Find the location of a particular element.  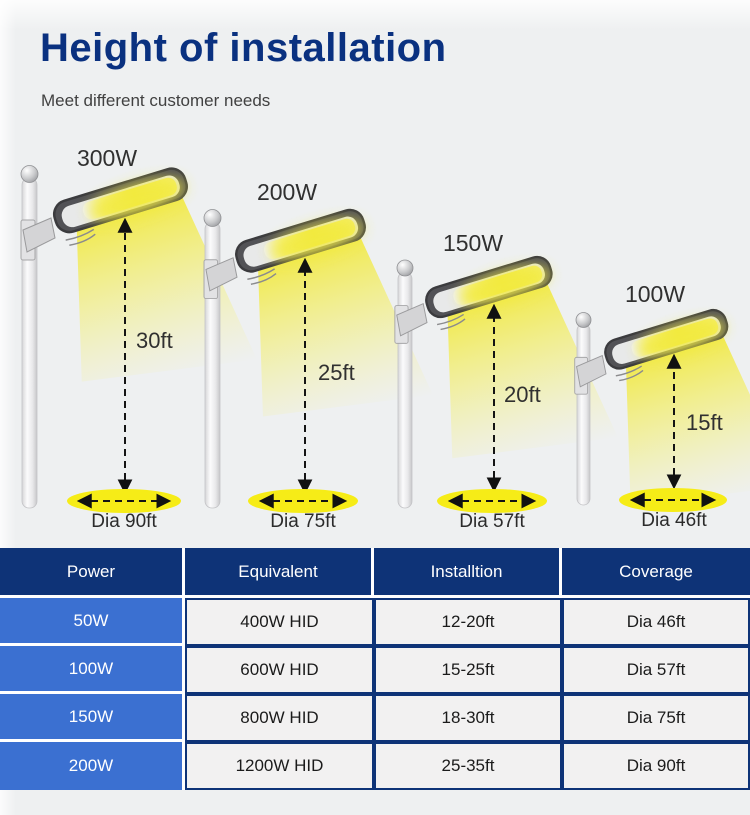

table-cell: 800W HID is located at coordinates (279, 718).